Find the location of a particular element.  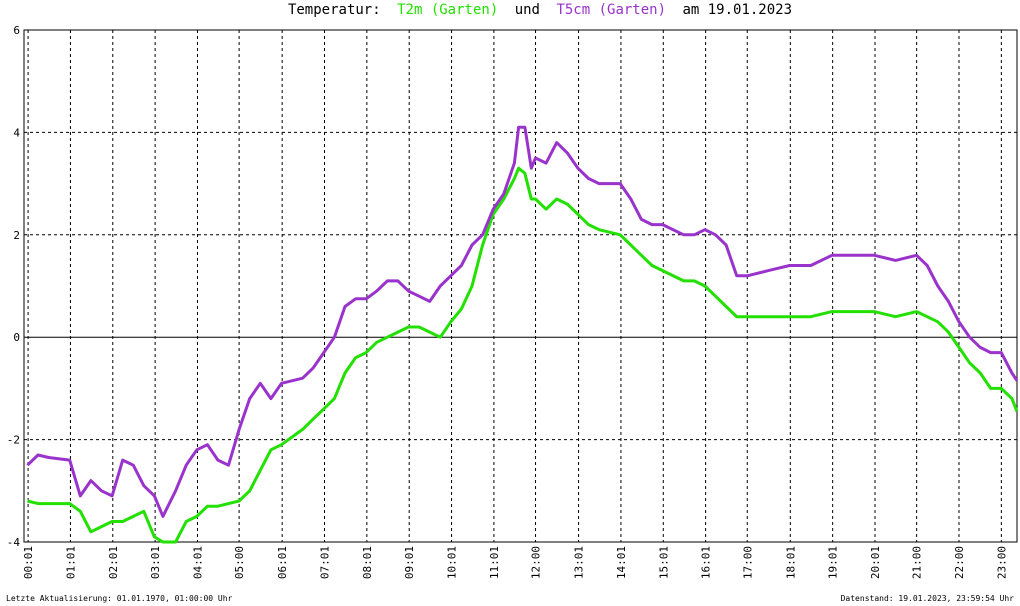

x-tick-label: 11:01 is located at coordinates (494, 562).